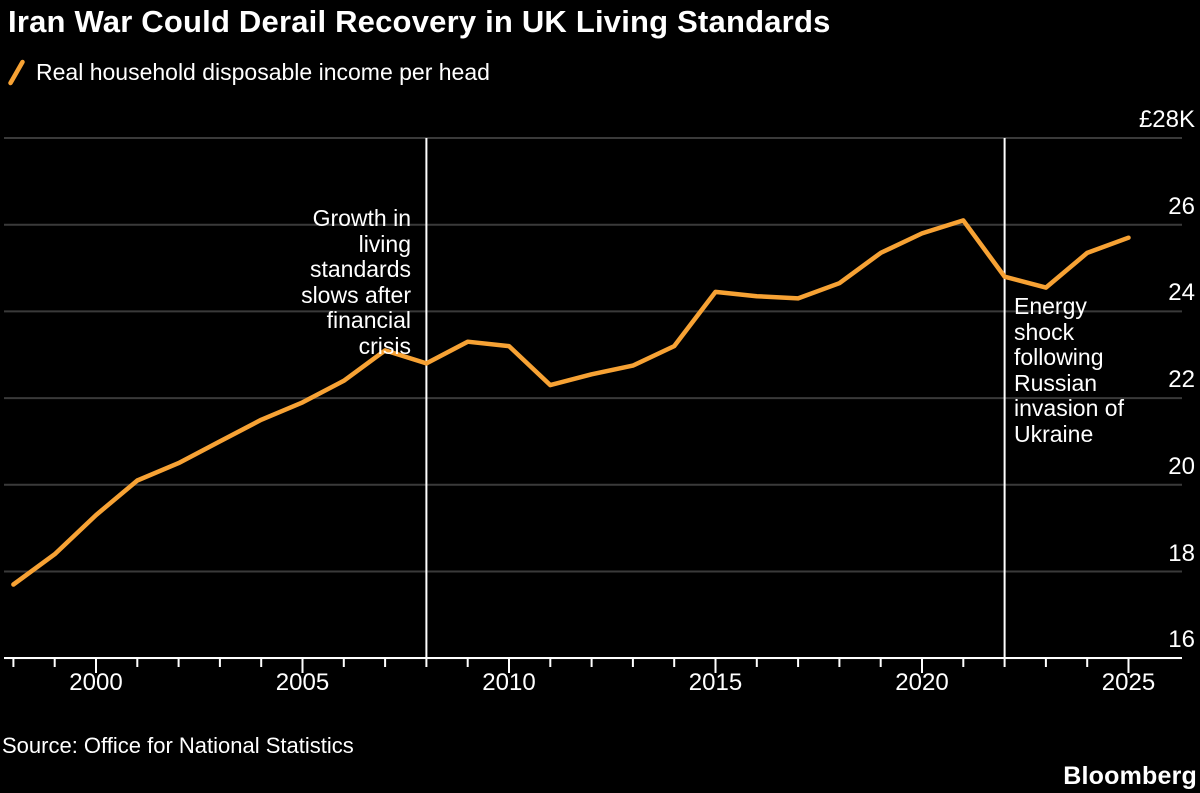  What do you see at coordinates (715, 682) in the screenshot?
I see `x-axis-label-2015: 2015` at bounding box center [715, 682].